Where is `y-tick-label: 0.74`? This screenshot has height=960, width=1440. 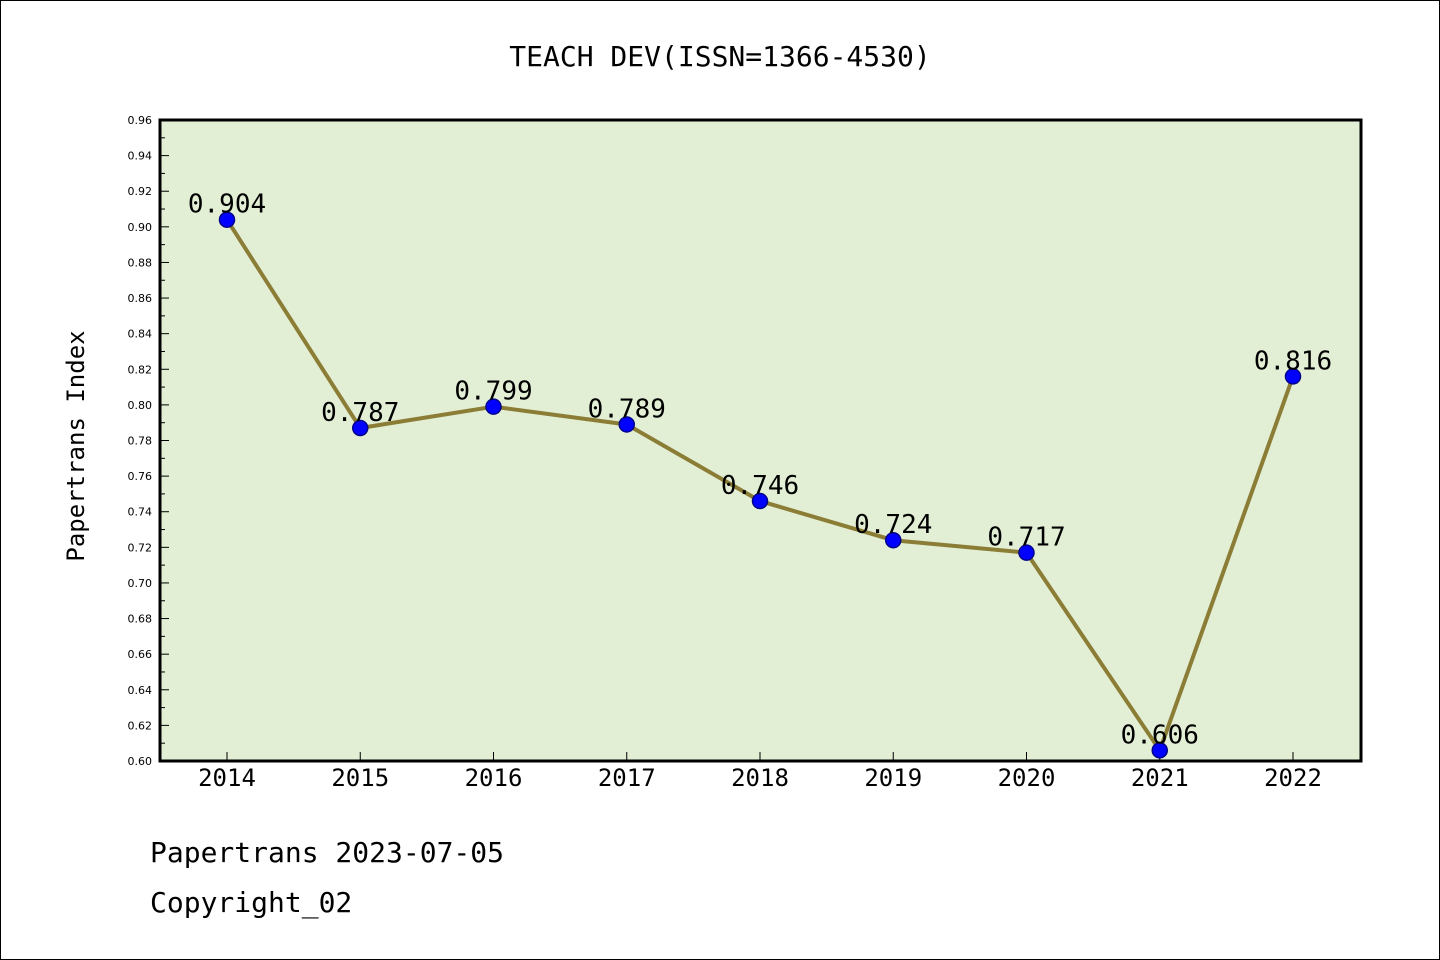 y-tick-label: 0.74 is located at coordinates (140, 512).